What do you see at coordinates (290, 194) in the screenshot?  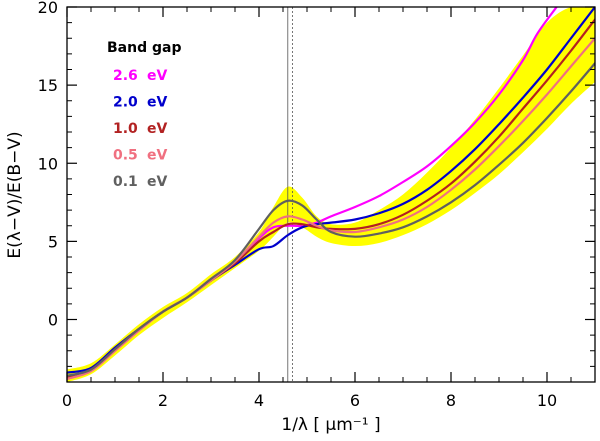 I see `reference-lines` at bounding box center [290, 194].